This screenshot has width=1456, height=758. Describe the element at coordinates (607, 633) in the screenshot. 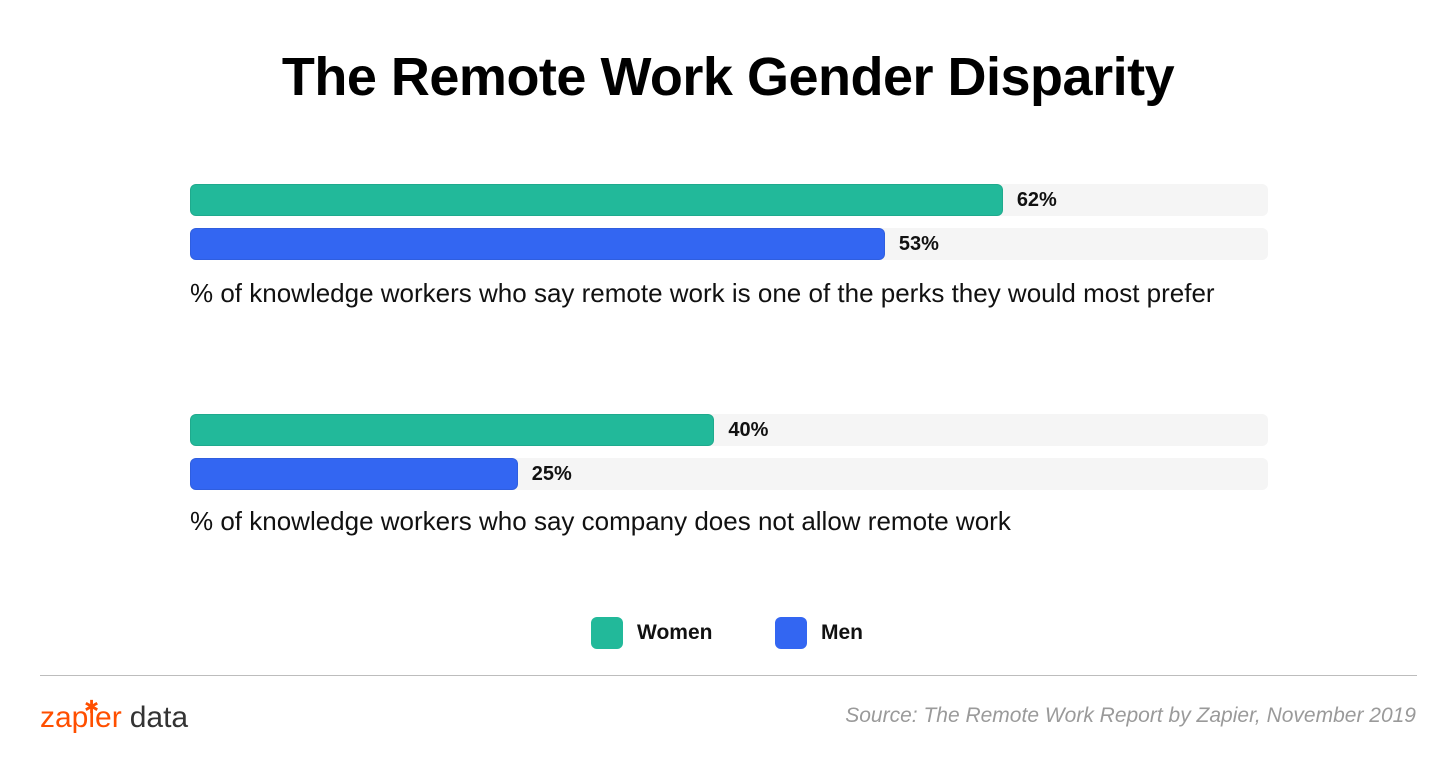

I see `legend-swatch-women` at that location.